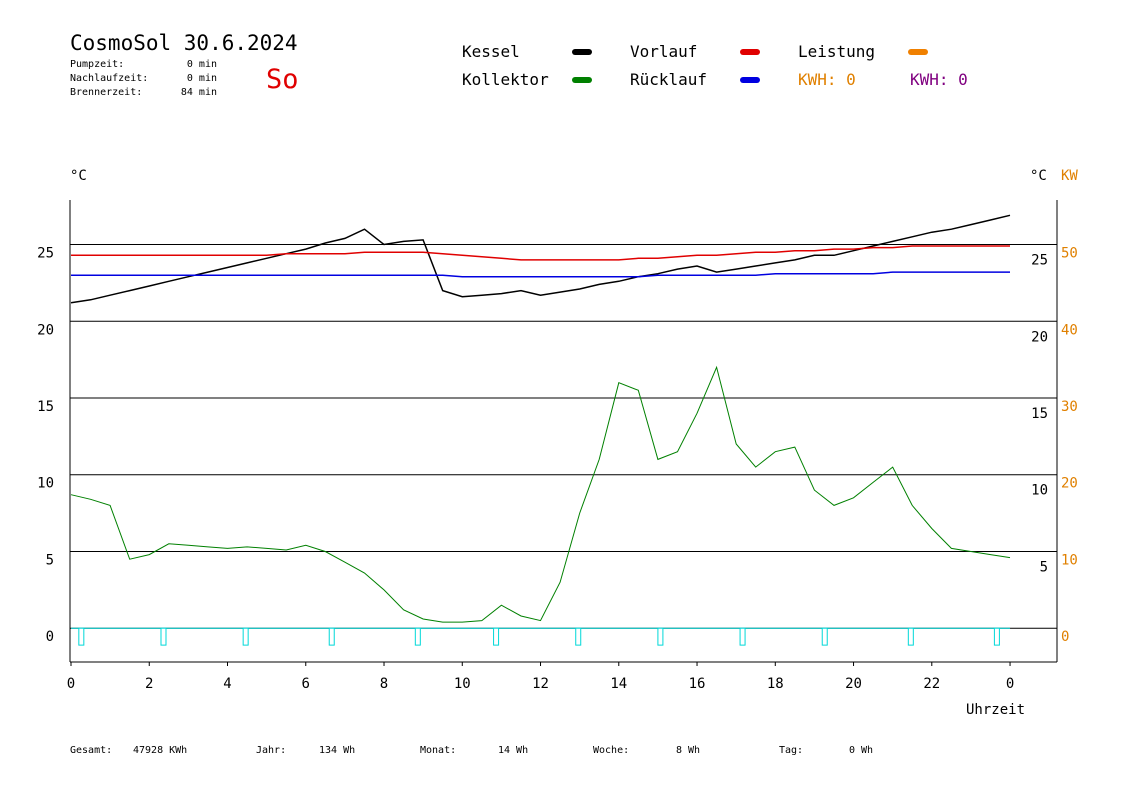 The height and width of the screenshot is (812, 1148). What do you see at coordinates (109, 78) in the screenshot?
I see `stat-label: Nachlaufzeit:` at bounding box center [109, 78].